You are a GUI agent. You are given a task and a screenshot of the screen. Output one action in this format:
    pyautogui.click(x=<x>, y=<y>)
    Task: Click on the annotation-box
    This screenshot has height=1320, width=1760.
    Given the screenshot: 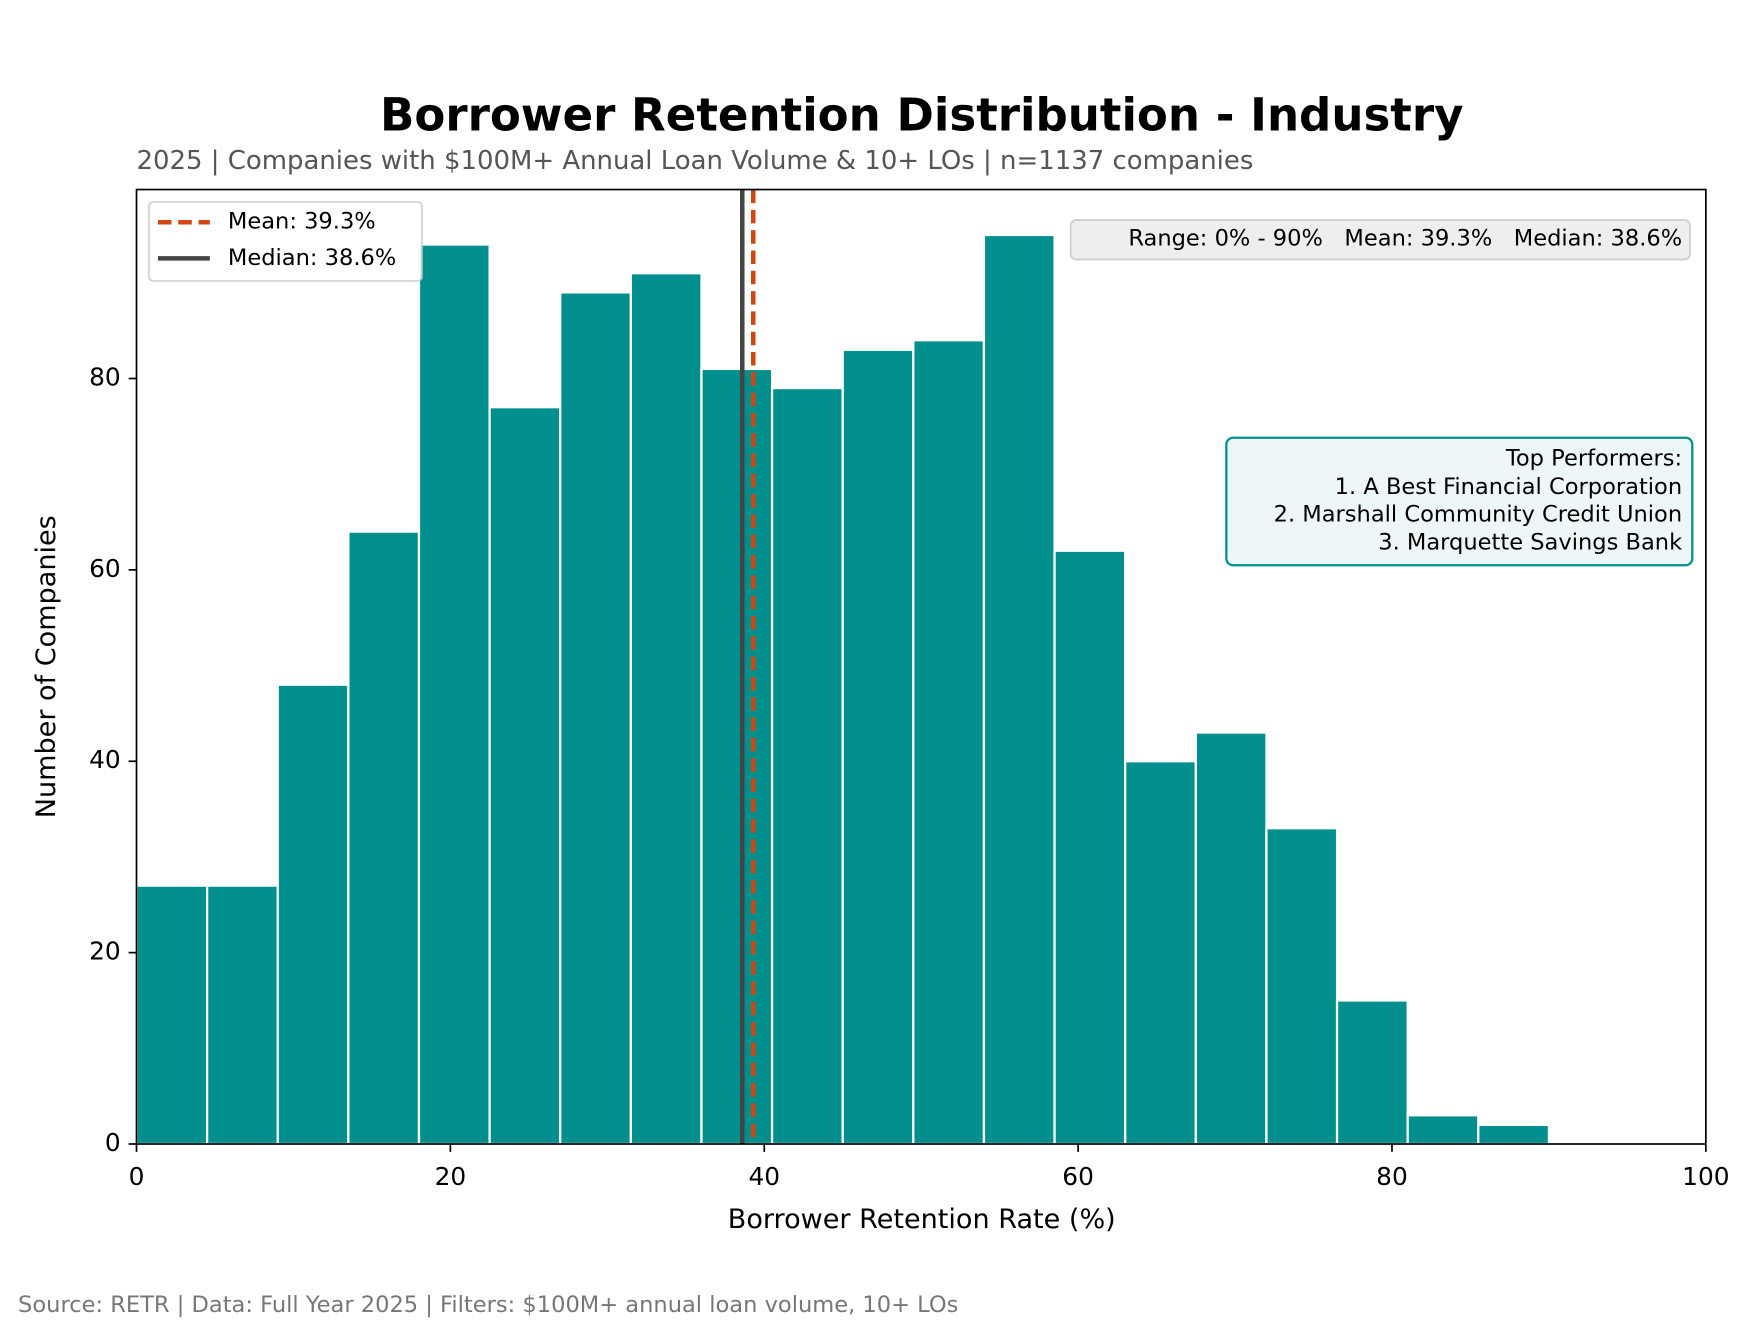 What is the action you would take?
    pyautogui.click(x=1459, y=501)
    